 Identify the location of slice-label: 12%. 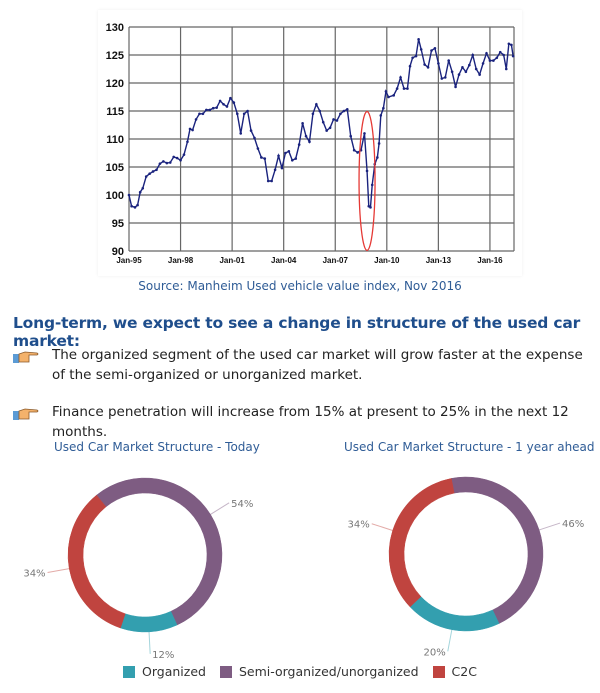
(163, 655).